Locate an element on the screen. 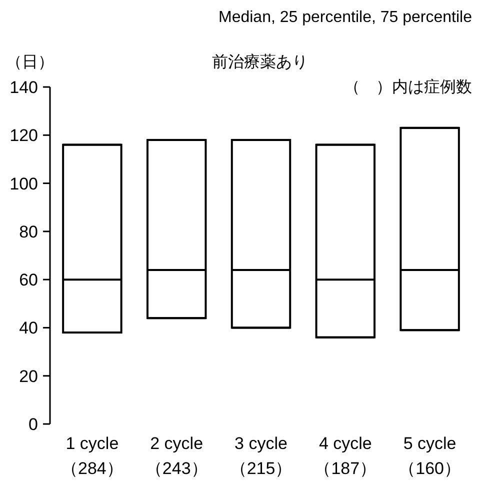 Image resolution: width=477 pixels, height=487 pixels. y-tick-label: 20 is located at coordinates (28, 376).